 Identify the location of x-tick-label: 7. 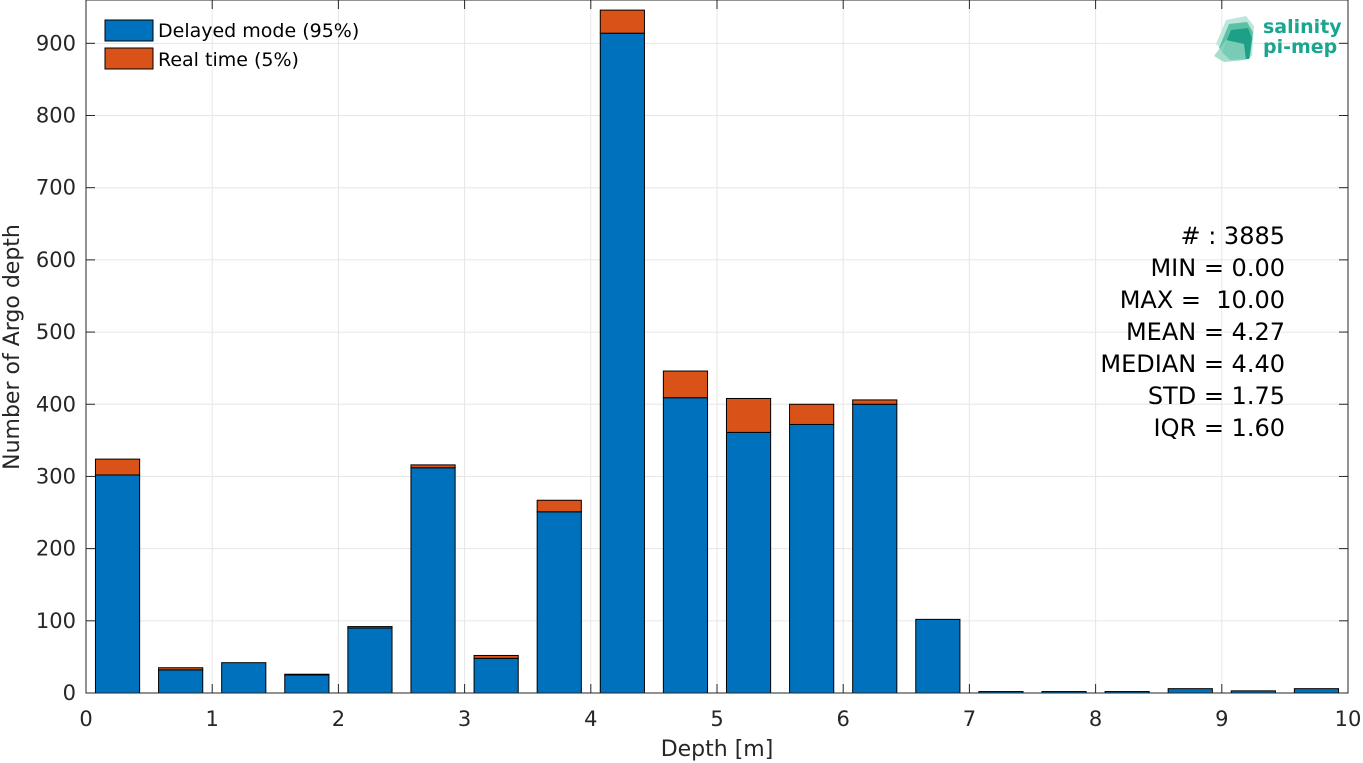
(969, 719).